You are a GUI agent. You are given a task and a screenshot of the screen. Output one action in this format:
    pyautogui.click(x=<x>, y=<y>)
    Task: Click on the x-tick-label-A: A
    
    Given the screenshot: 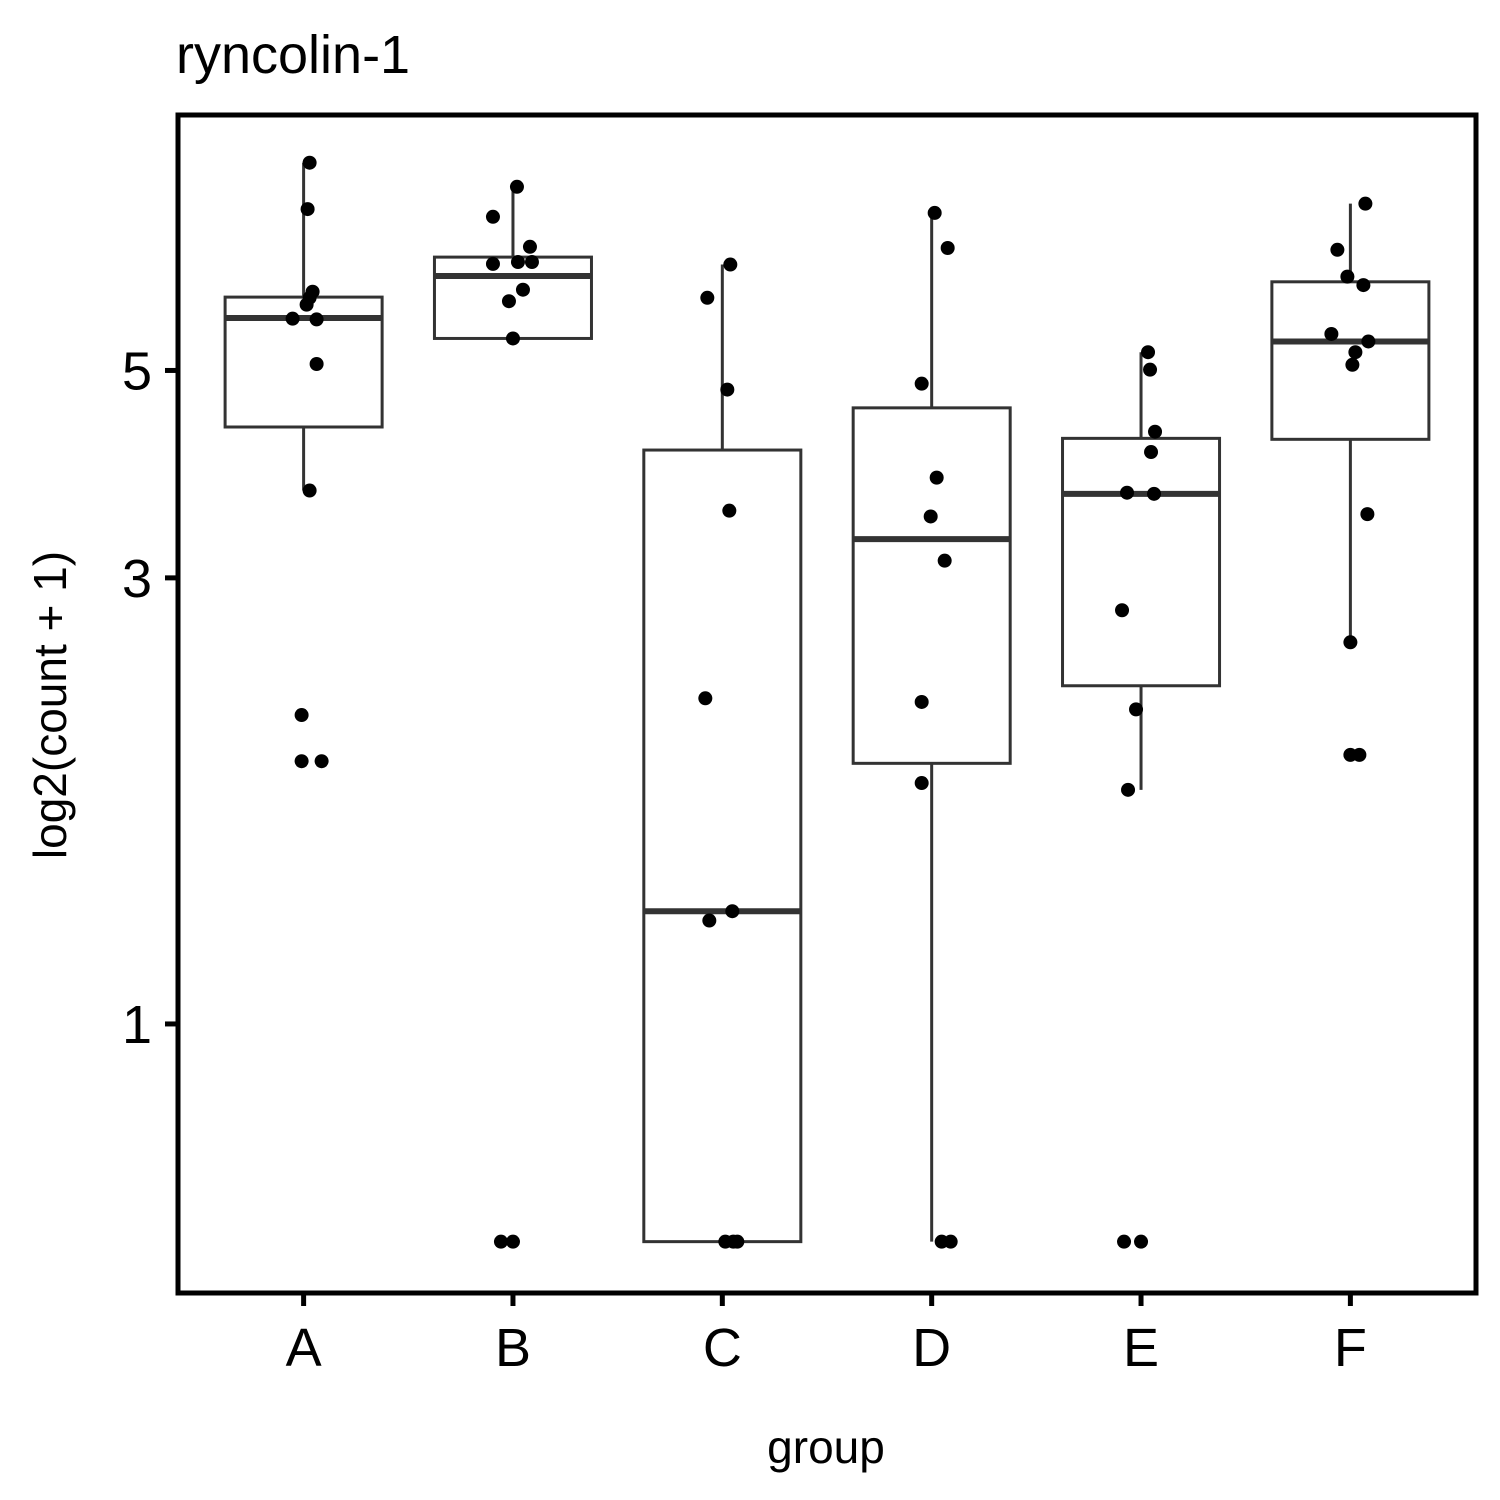 What is the action you would take?
    pyautogui.click(x=304, y=1348)
    